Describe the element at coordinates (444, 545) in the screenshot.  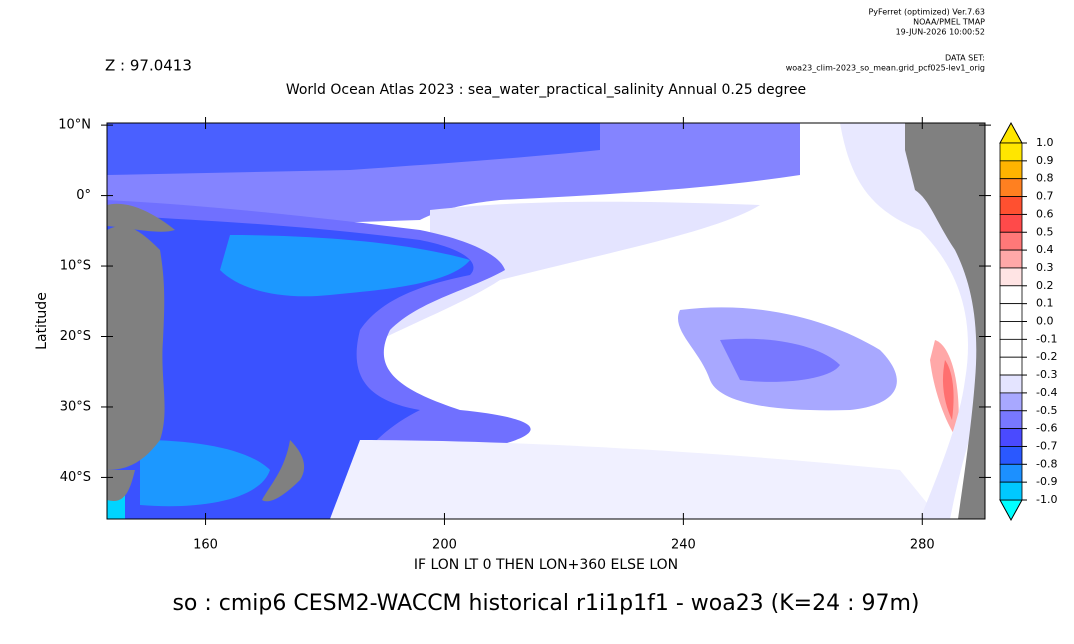
I see `x-tick-label: 200` at that location.